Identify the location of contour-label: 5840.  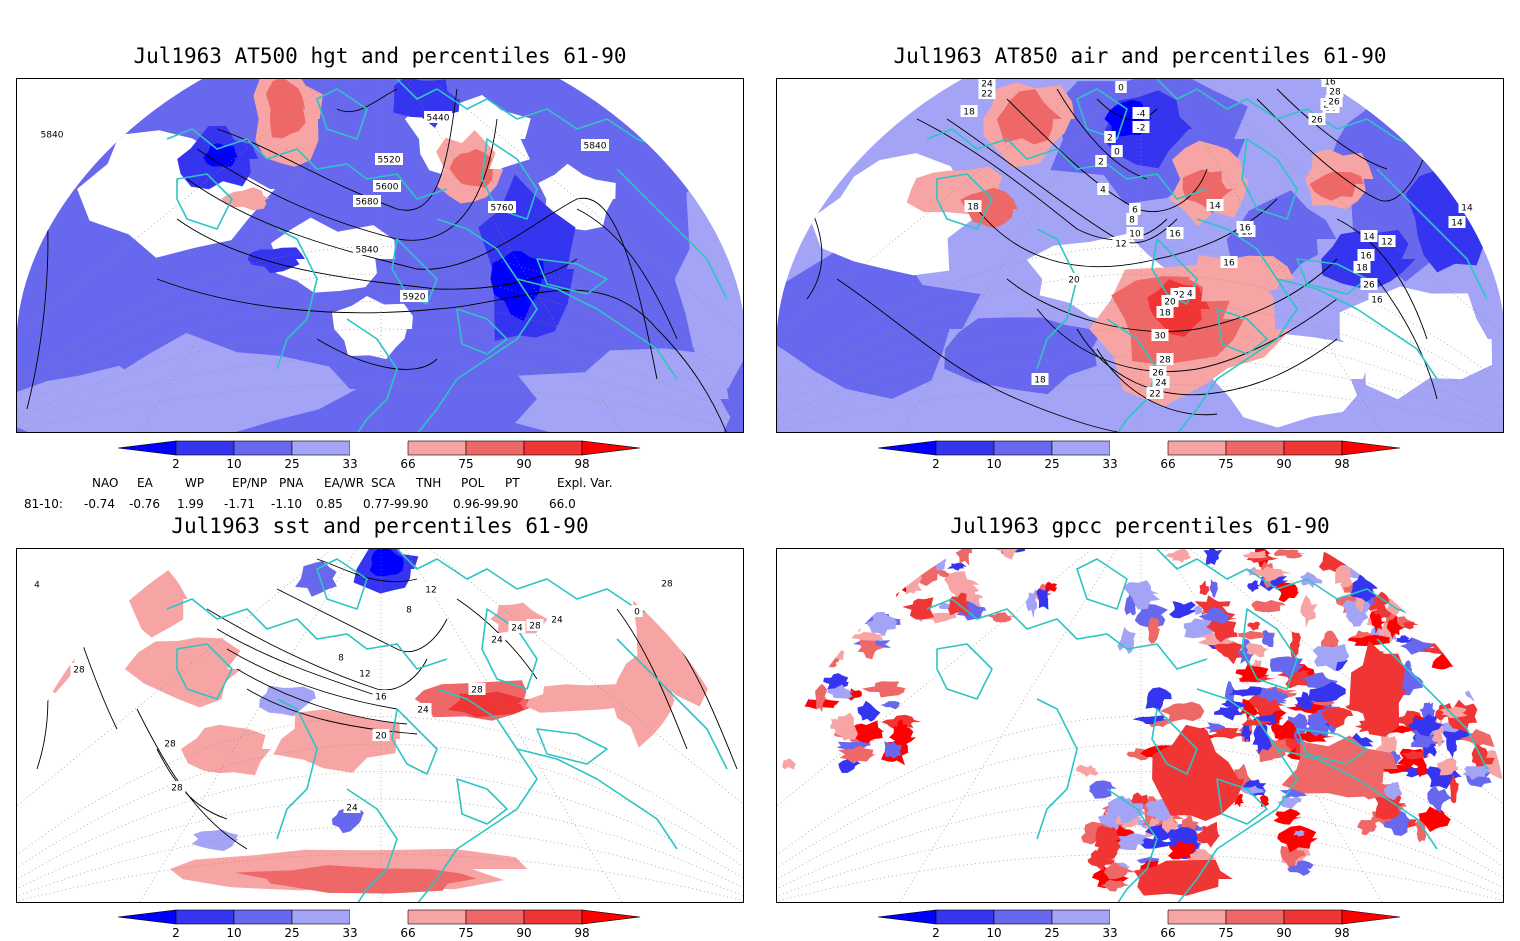
(367, 251).